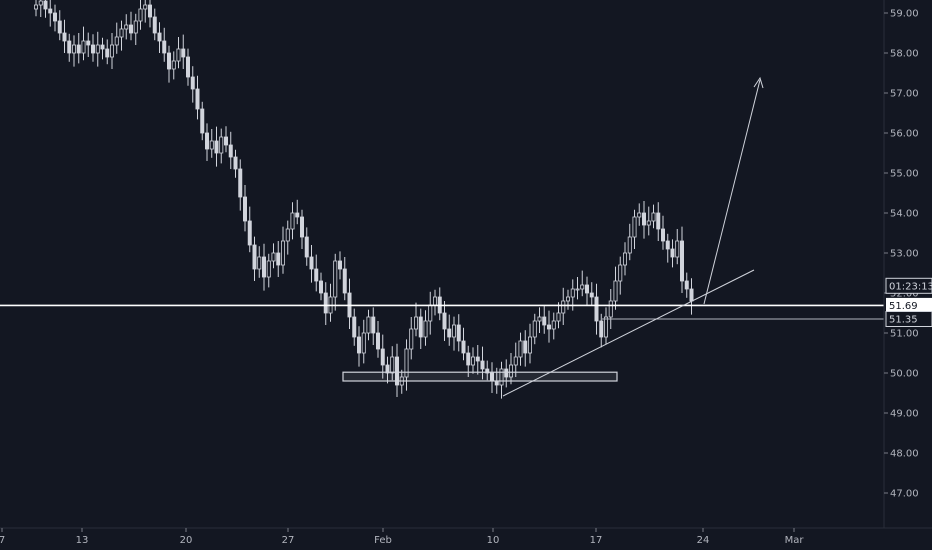 Image resolution: width=932 pixels, height=550 pixels. Describe the element at coordinates (904, 414) in the screenshot. I see `price-tick-label: 49.00` at that location.